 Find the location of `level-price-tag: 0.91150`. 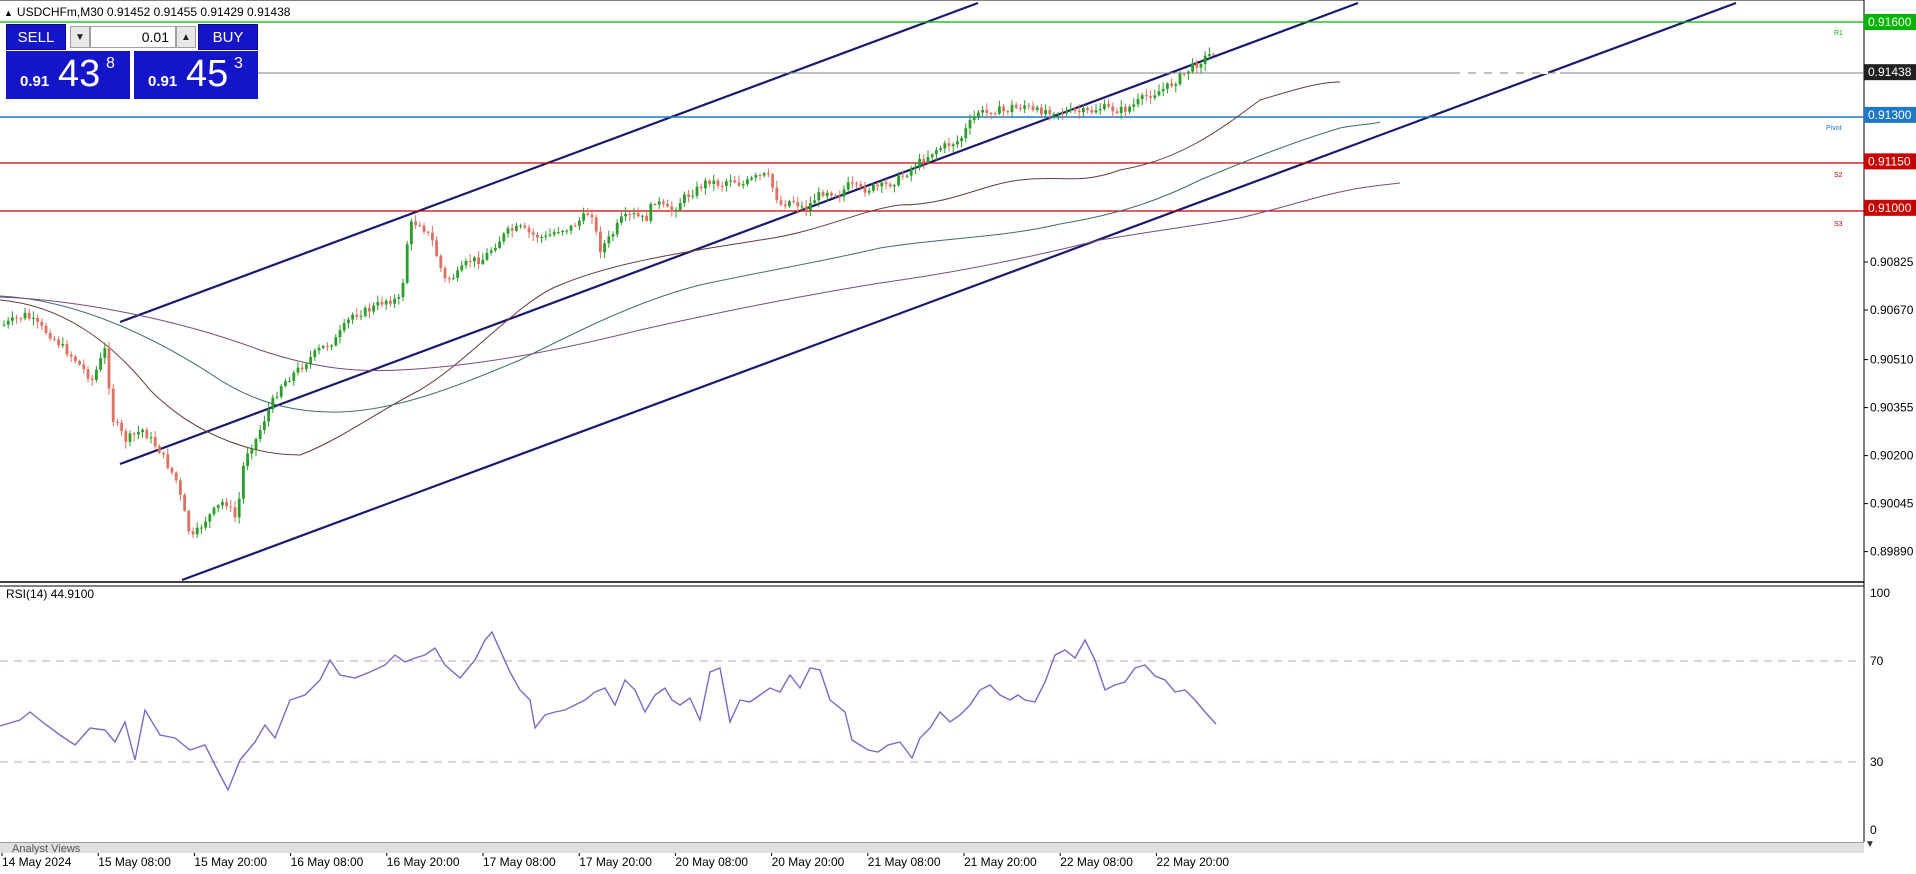

level-price-tag: 0.91150 is located at coordinates (1890, 161).